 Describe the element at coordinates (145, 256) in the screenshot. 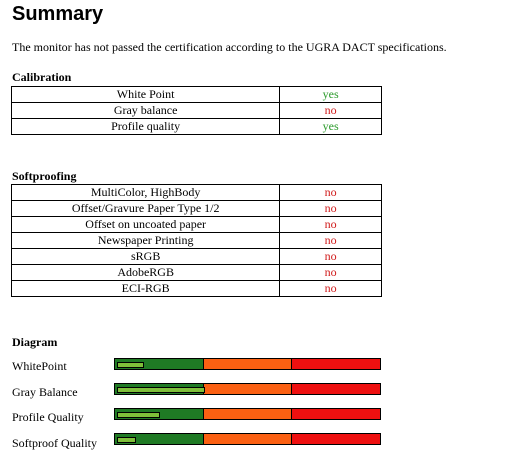

I see `criterion-cell: sRGB` at that location.